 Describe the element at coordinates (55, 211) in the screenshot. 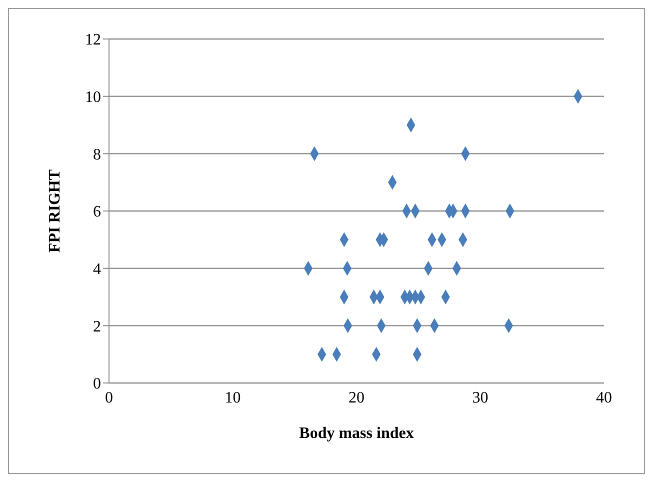

I see `y-axis-title: FPI RIGHT` at that location.